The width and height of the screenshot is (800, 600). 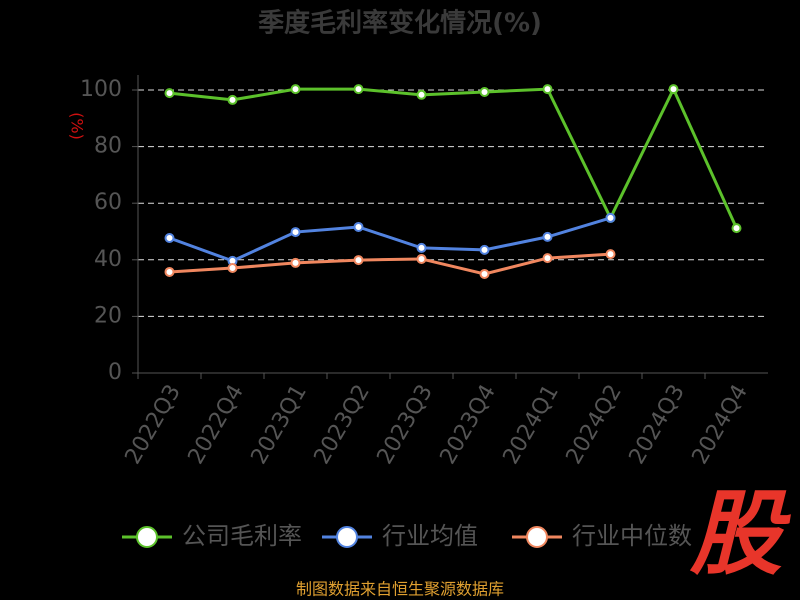 What do you see at coordinates (400, 23) in the screenshot?
I see `chart-title: 季度毛利率变化情况(%)` at bounding box center [400, 23].